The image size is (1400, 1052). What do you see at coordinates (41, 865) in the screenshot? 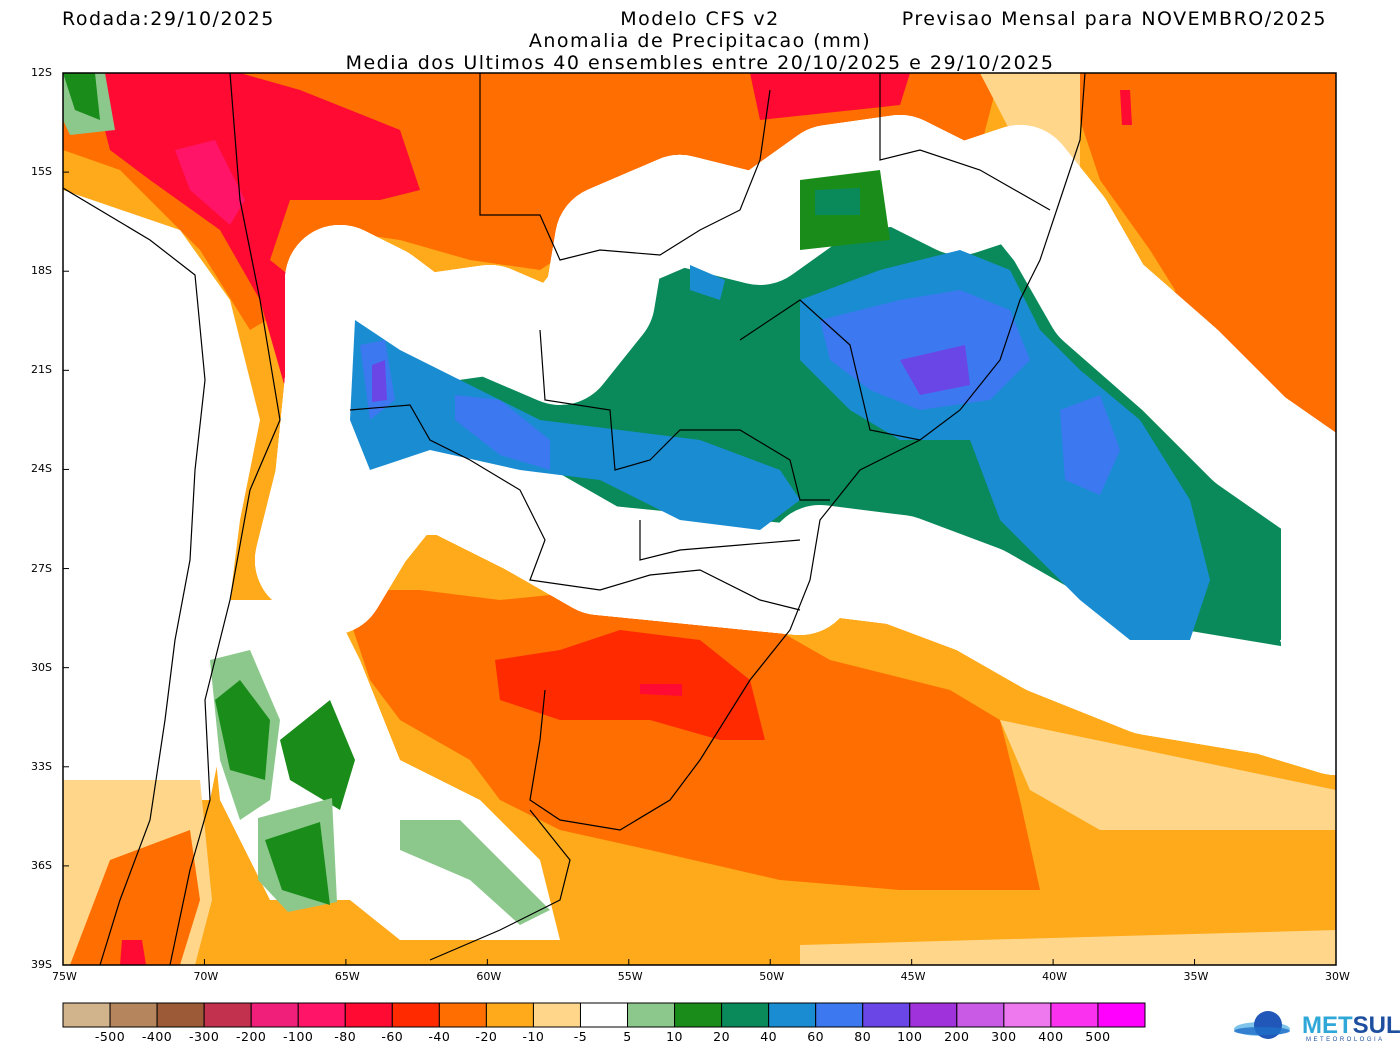
I see `lat-tick-label: 36S` at bounding box center [41, 865].